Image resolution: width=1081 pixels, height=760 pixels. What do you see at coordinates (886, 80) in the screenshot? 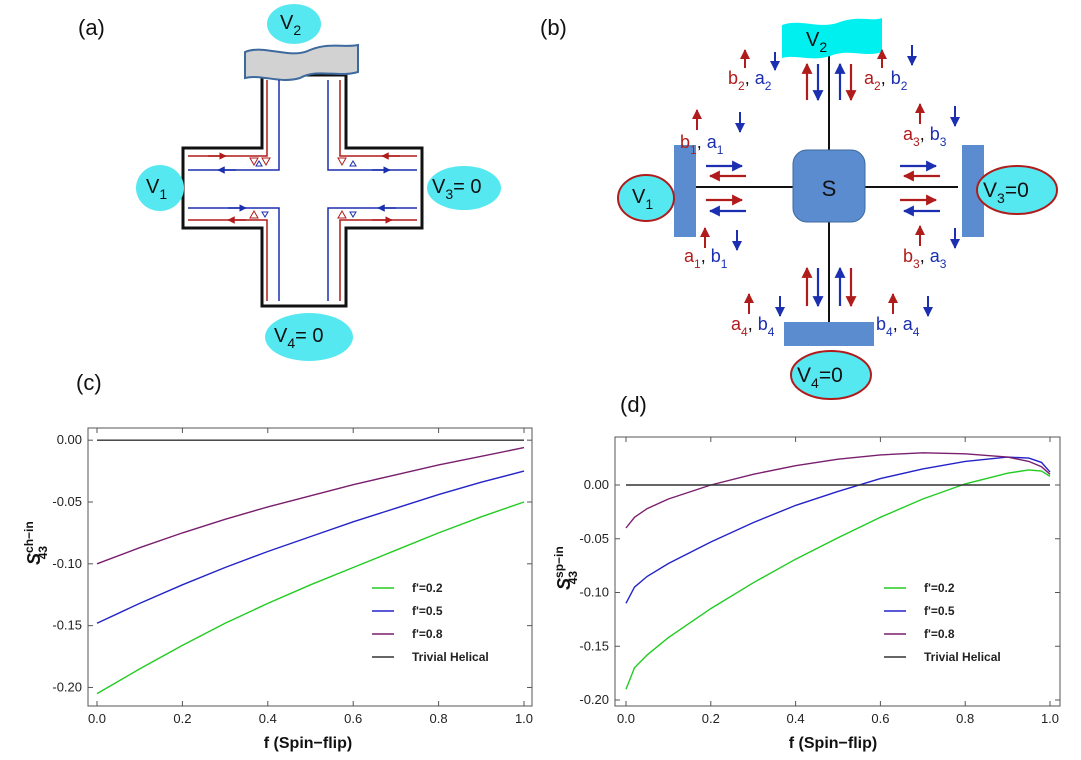
I see `svg-text: a2, b2` at bounding box center [886, 80].